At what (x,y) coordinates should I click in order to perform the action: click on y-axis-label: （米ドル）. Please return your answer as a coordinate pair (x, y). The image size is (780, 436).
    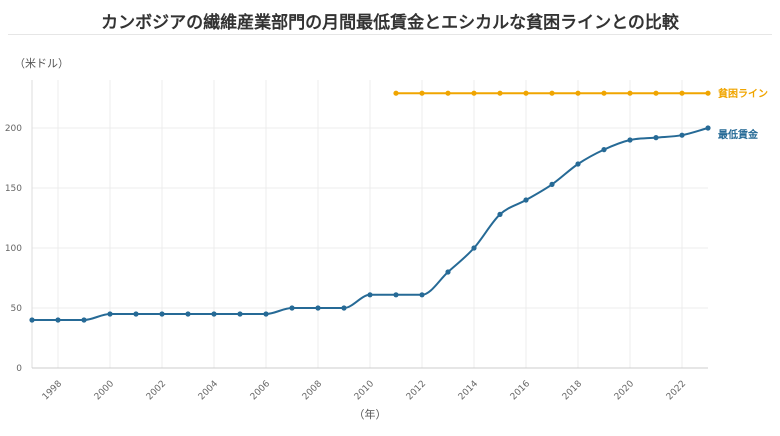
    Looking at the image, I should click on (41, 63).